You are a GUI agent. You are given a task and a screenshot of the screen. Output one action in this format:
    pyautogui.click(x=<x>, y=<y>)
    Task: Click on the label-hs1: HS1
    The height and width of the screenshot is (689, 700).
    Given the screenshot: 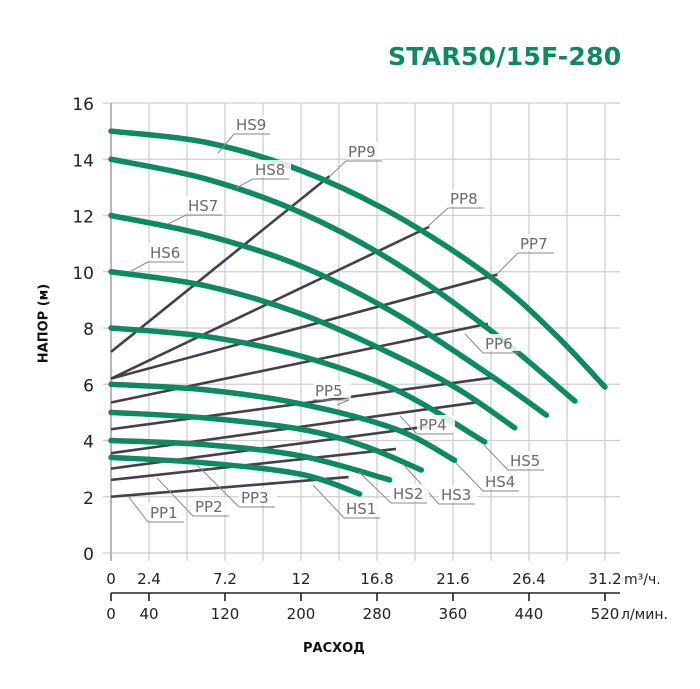 What is the action you would take?
    pyautogui.click(x=347, y=501)
    